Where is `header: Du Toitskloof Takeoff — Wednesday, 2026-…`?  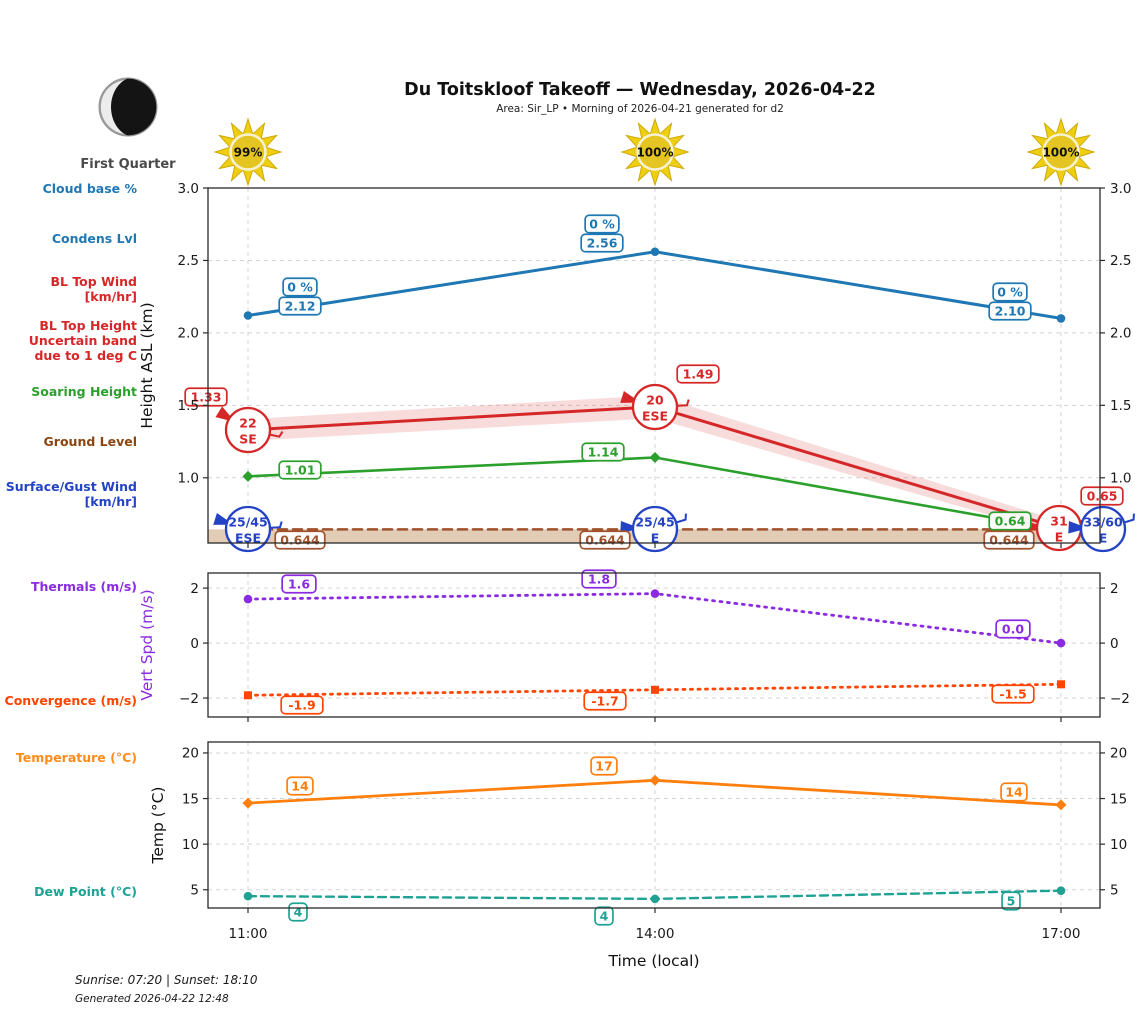 header: Du Toitskloof Takeoff — Wednesday, 2026-… is located at coordinates (640, 97).